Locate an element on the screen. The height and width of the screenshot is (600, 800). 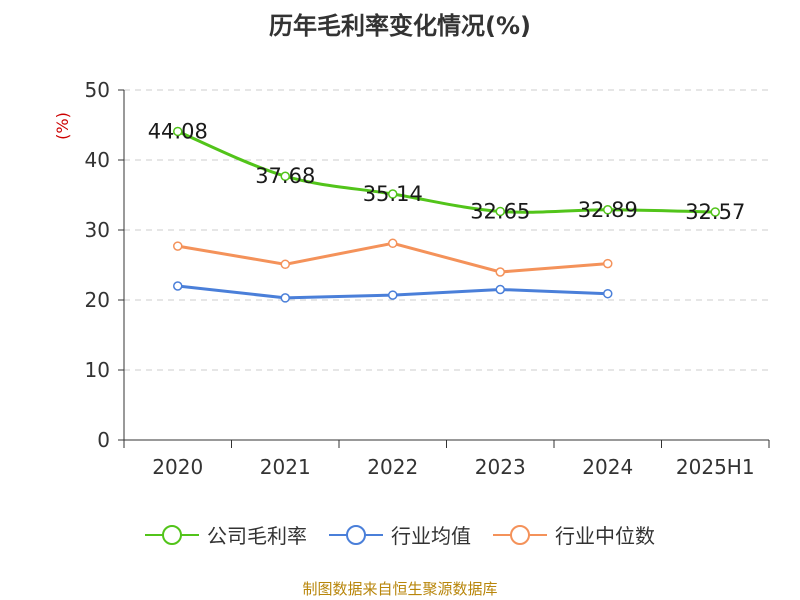
data-label: 37.68 is located at coordinates (285, 176).